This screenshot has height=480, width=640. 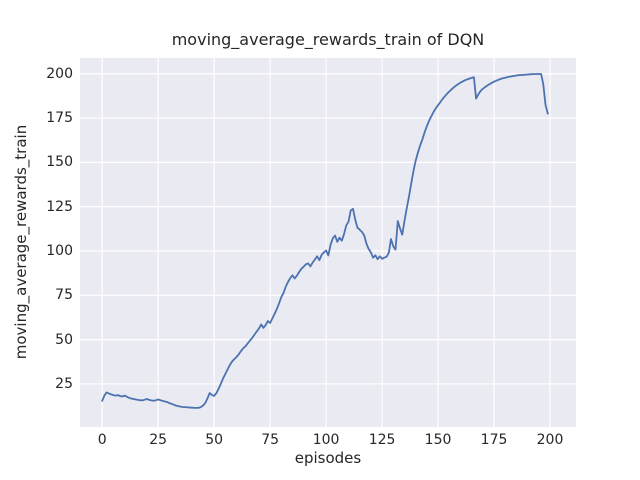 I want to click on y-tick-label: 150, so click(x=59, y=162).